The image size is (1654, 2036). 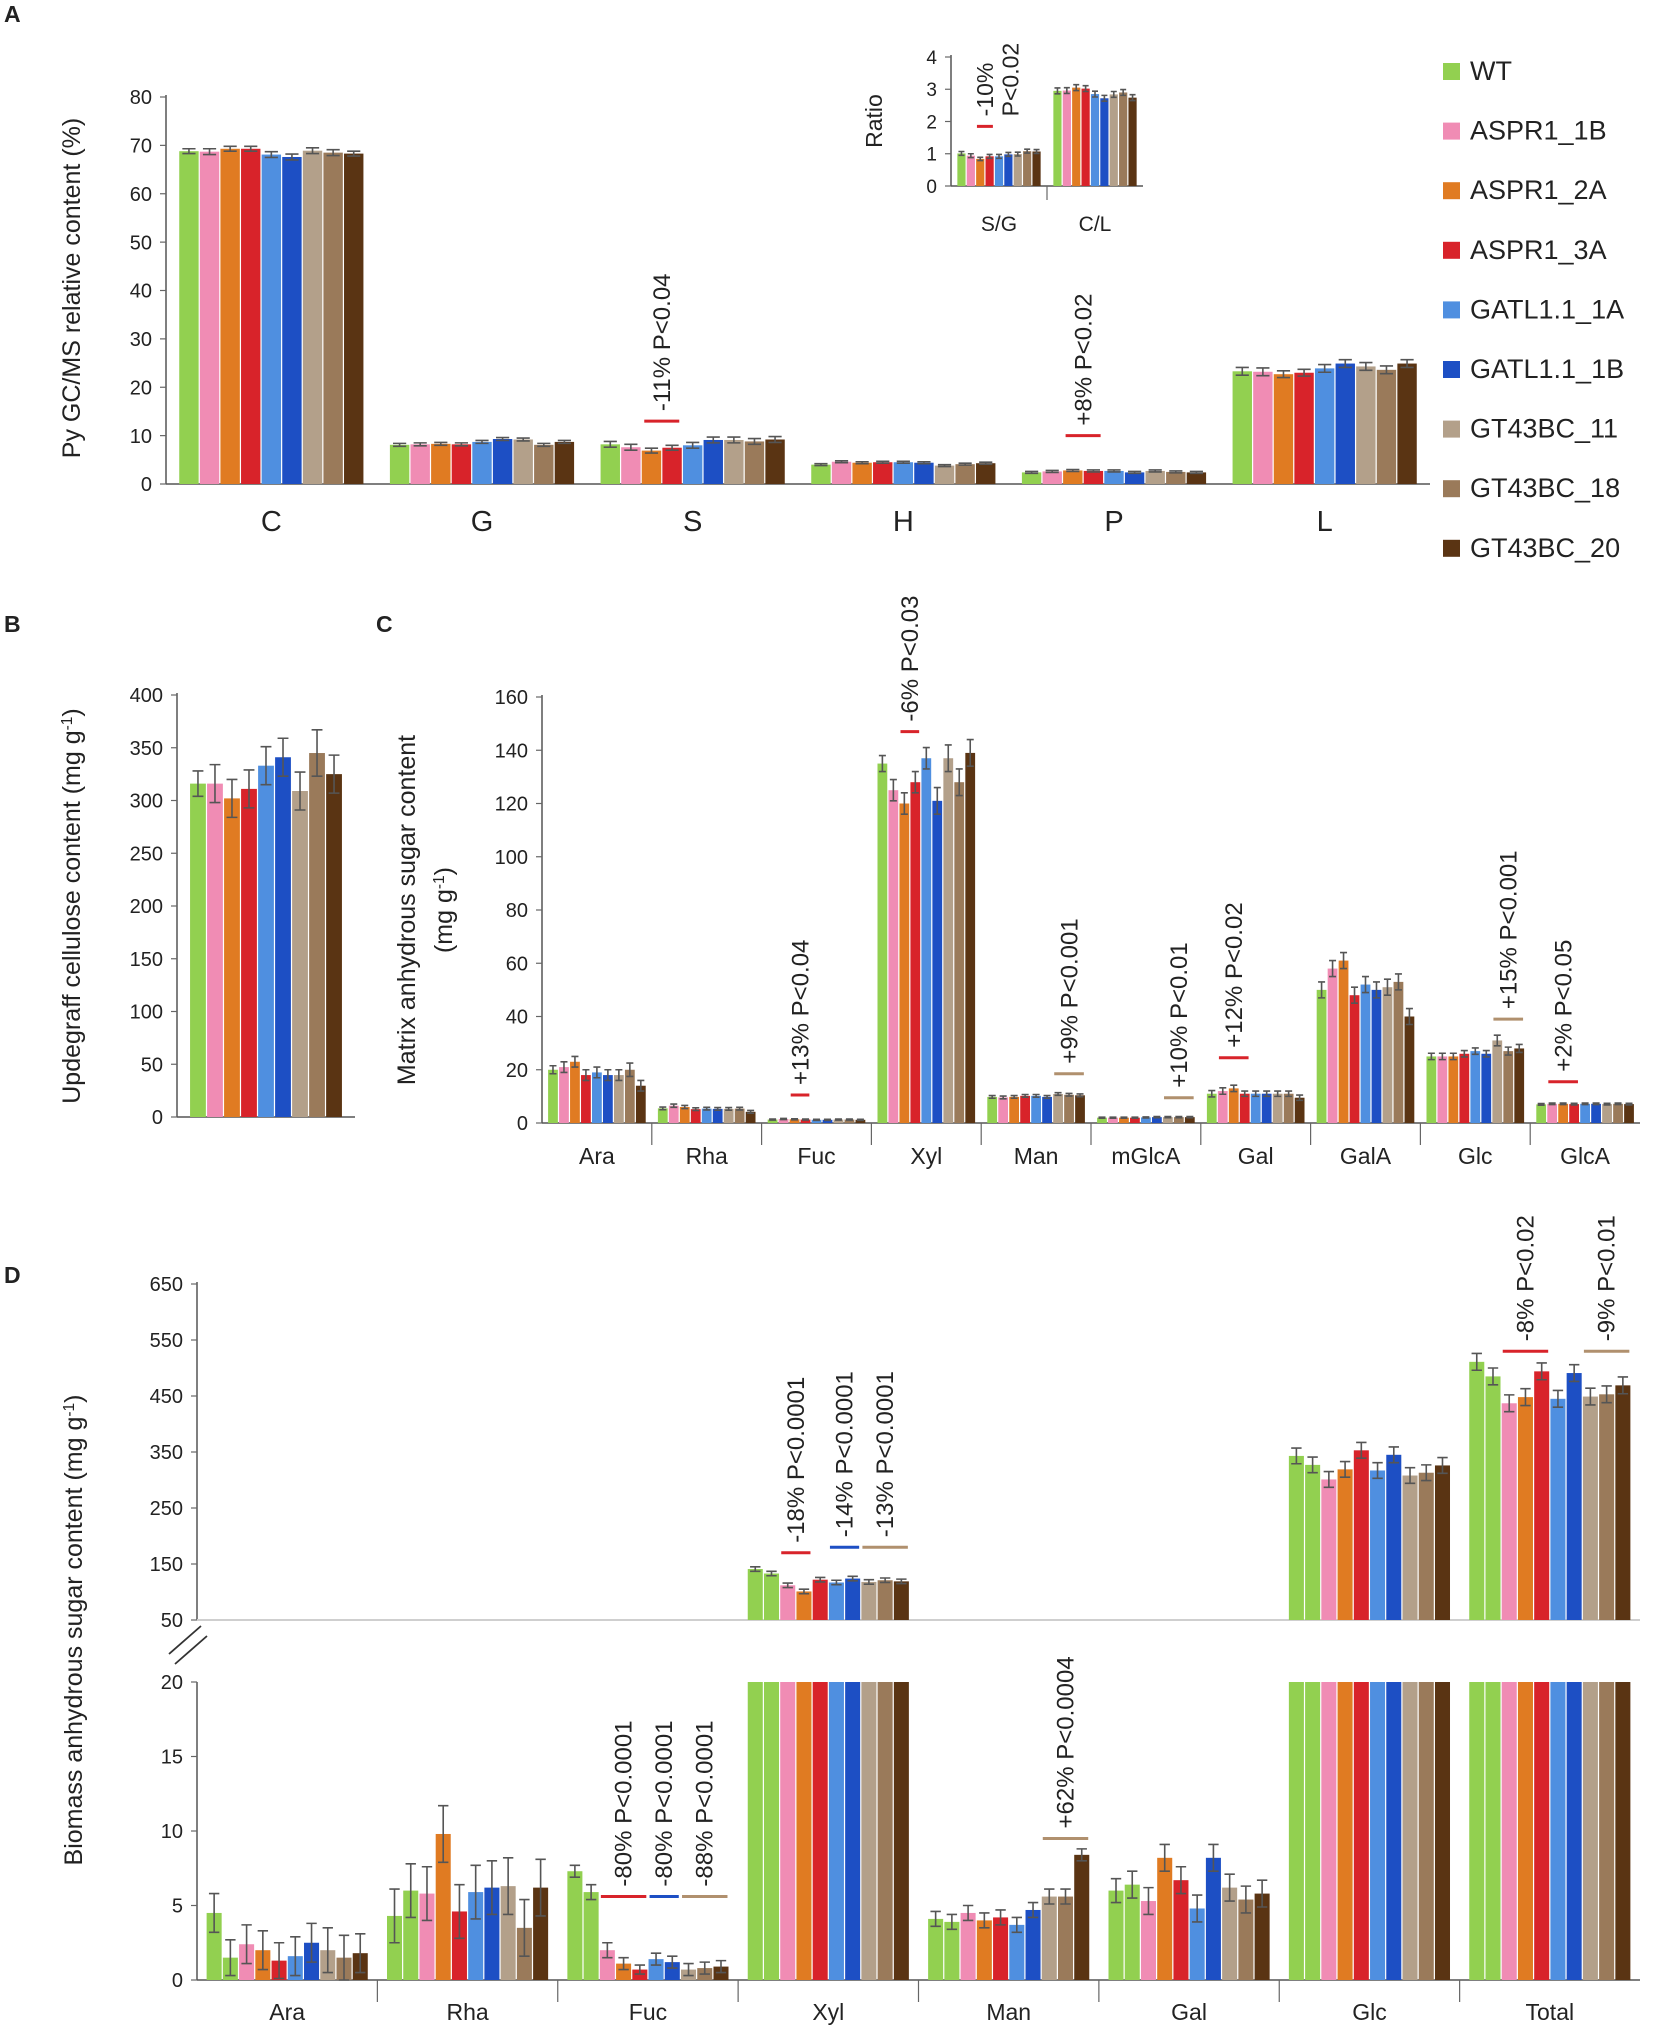 I want to click on a-inset-y-tick-label: 2, so click(x=931, y=122).